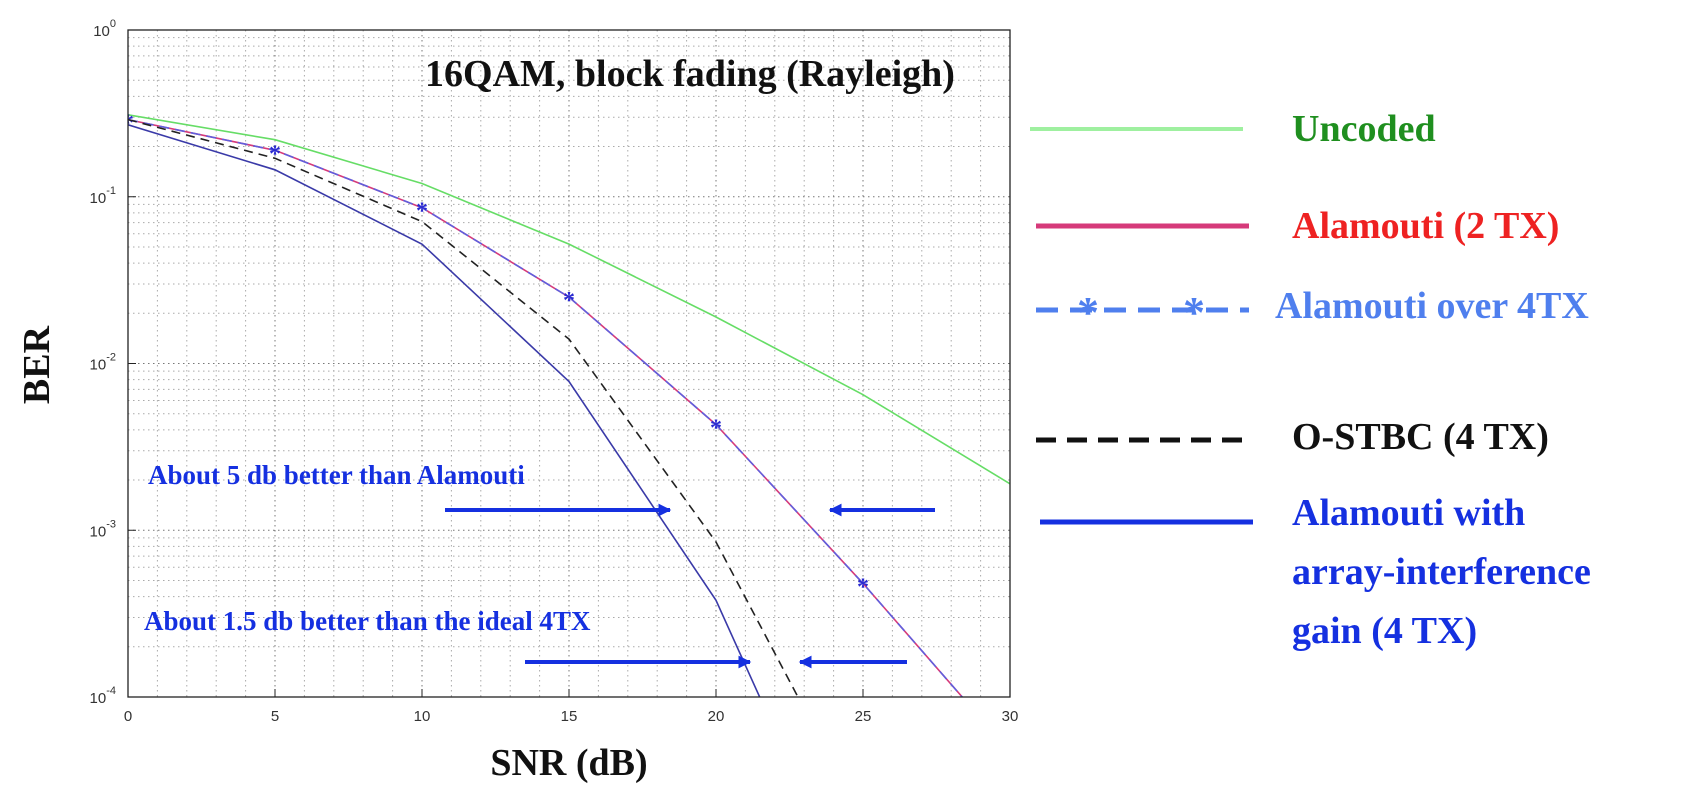  I want to click on y-tick-label: 10⁻², so click(103, 363).